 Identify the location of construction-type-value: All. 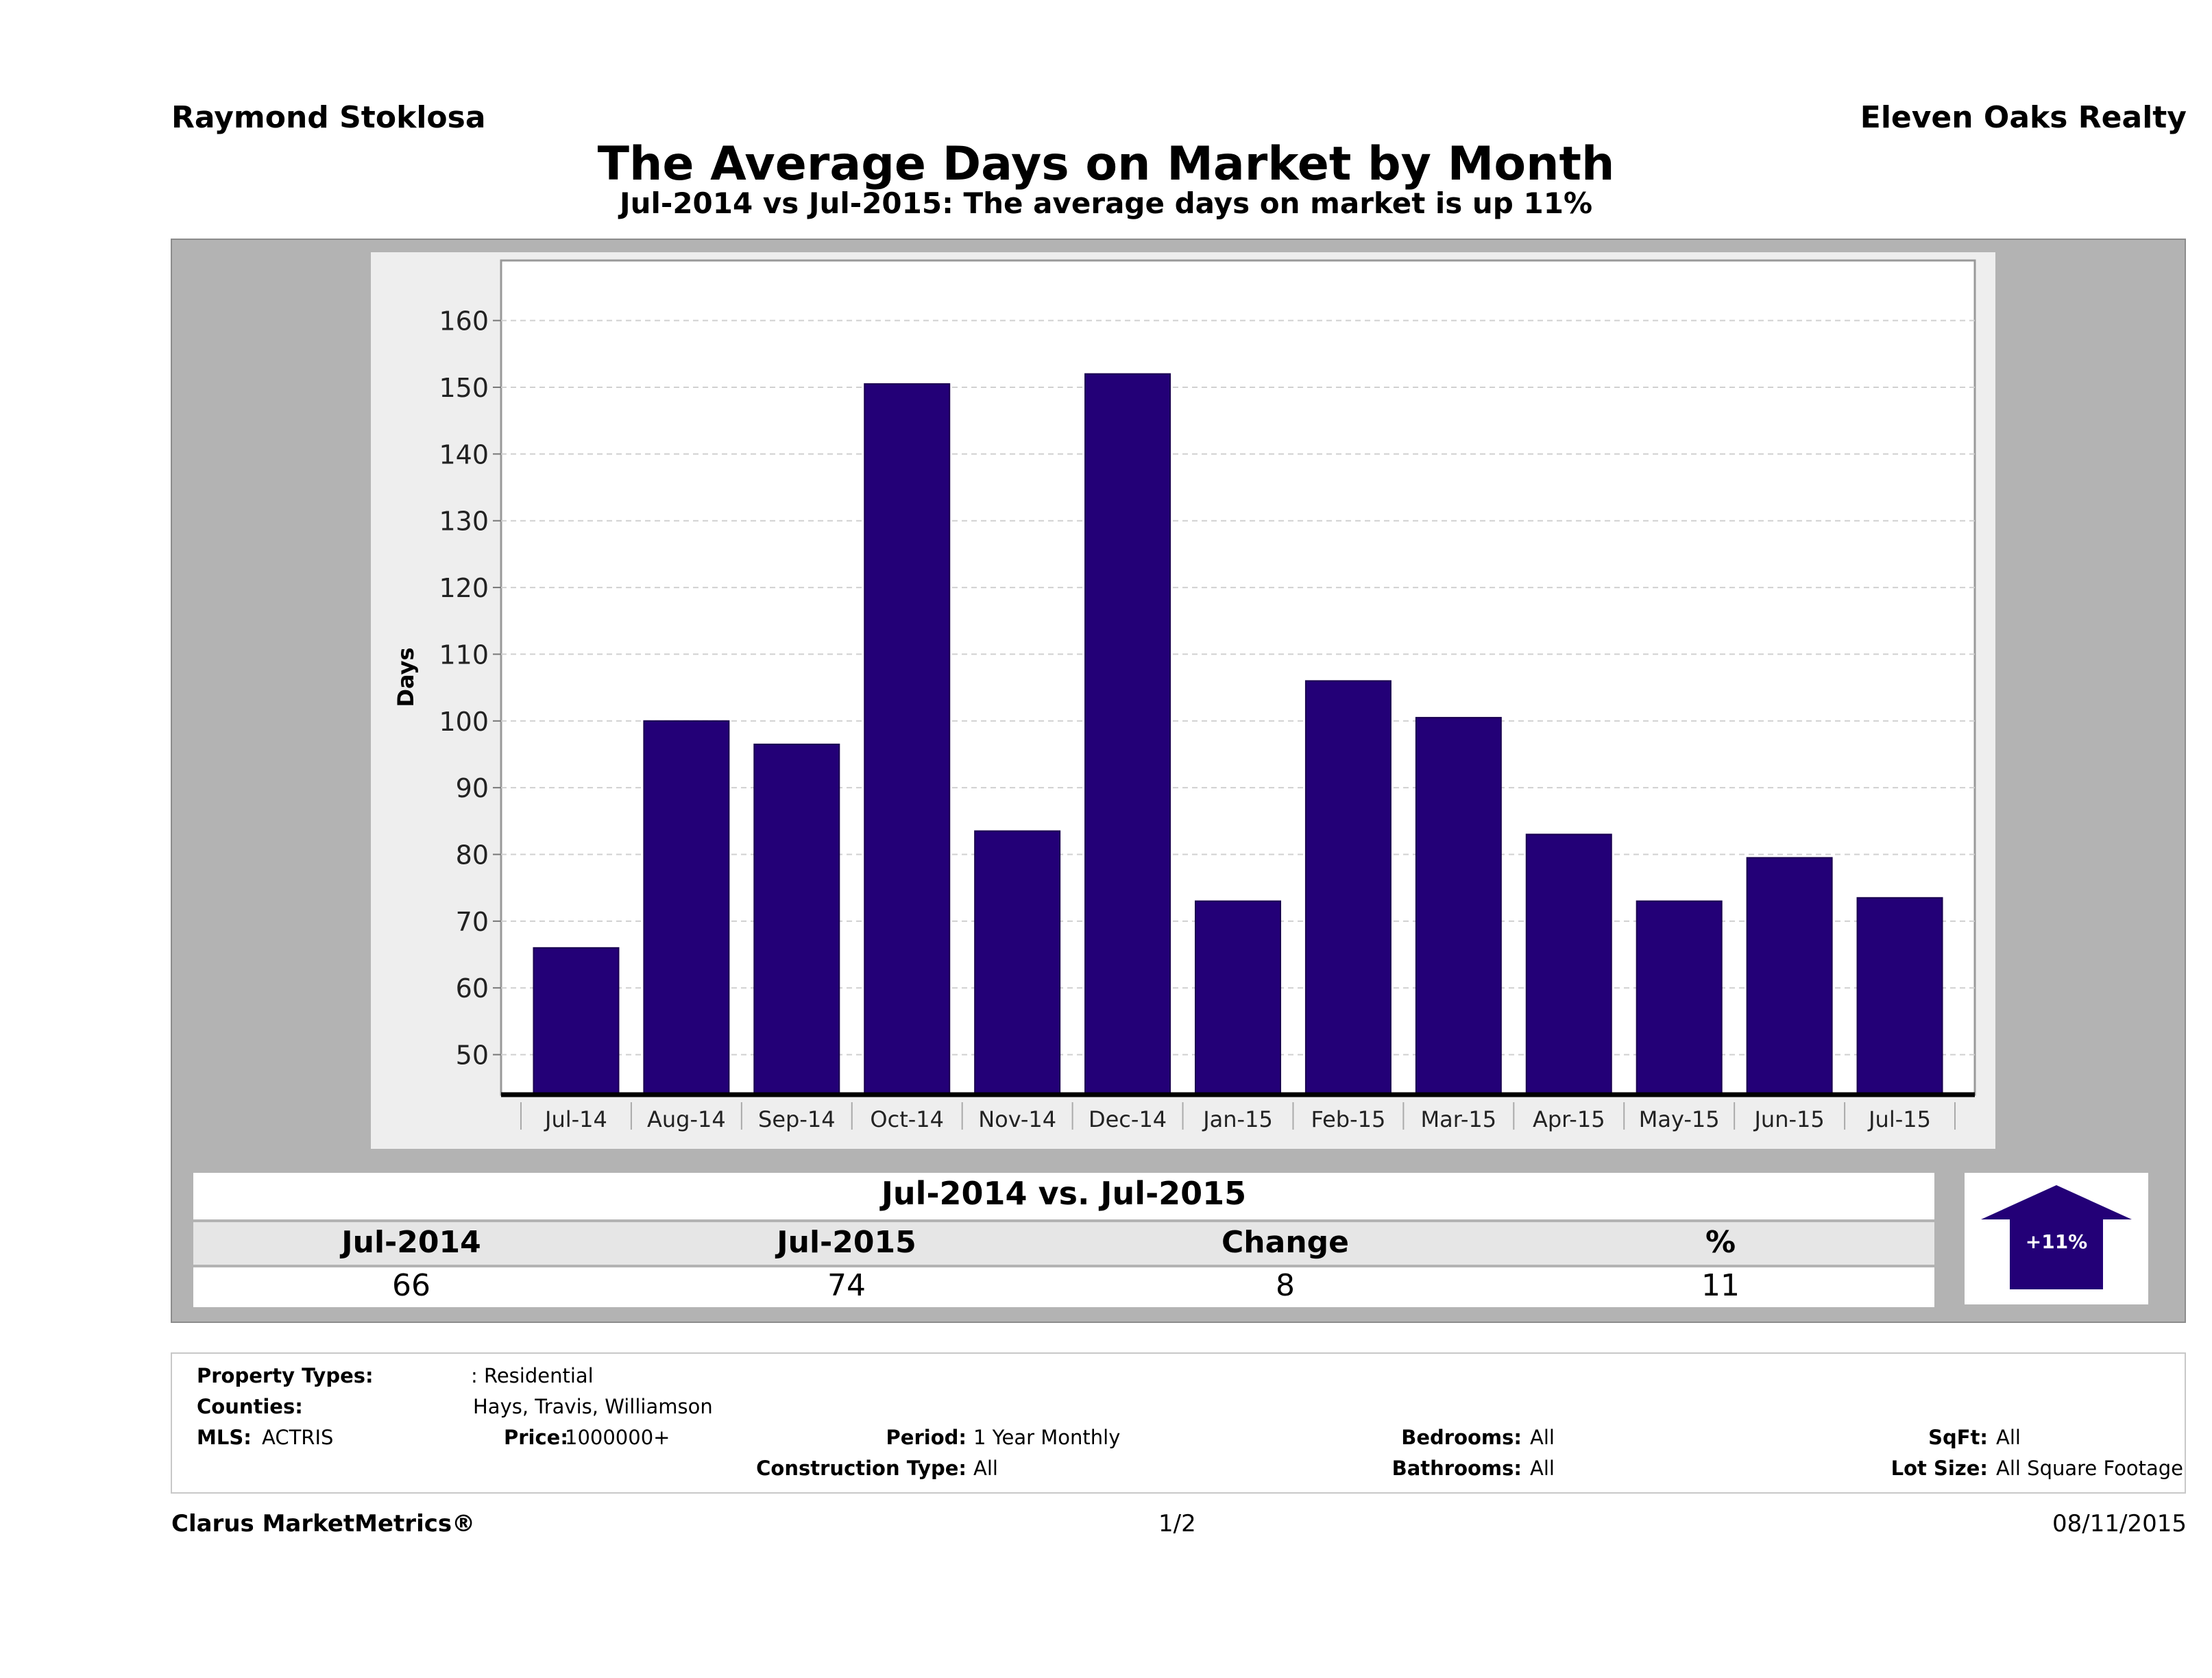
(986, 1468).